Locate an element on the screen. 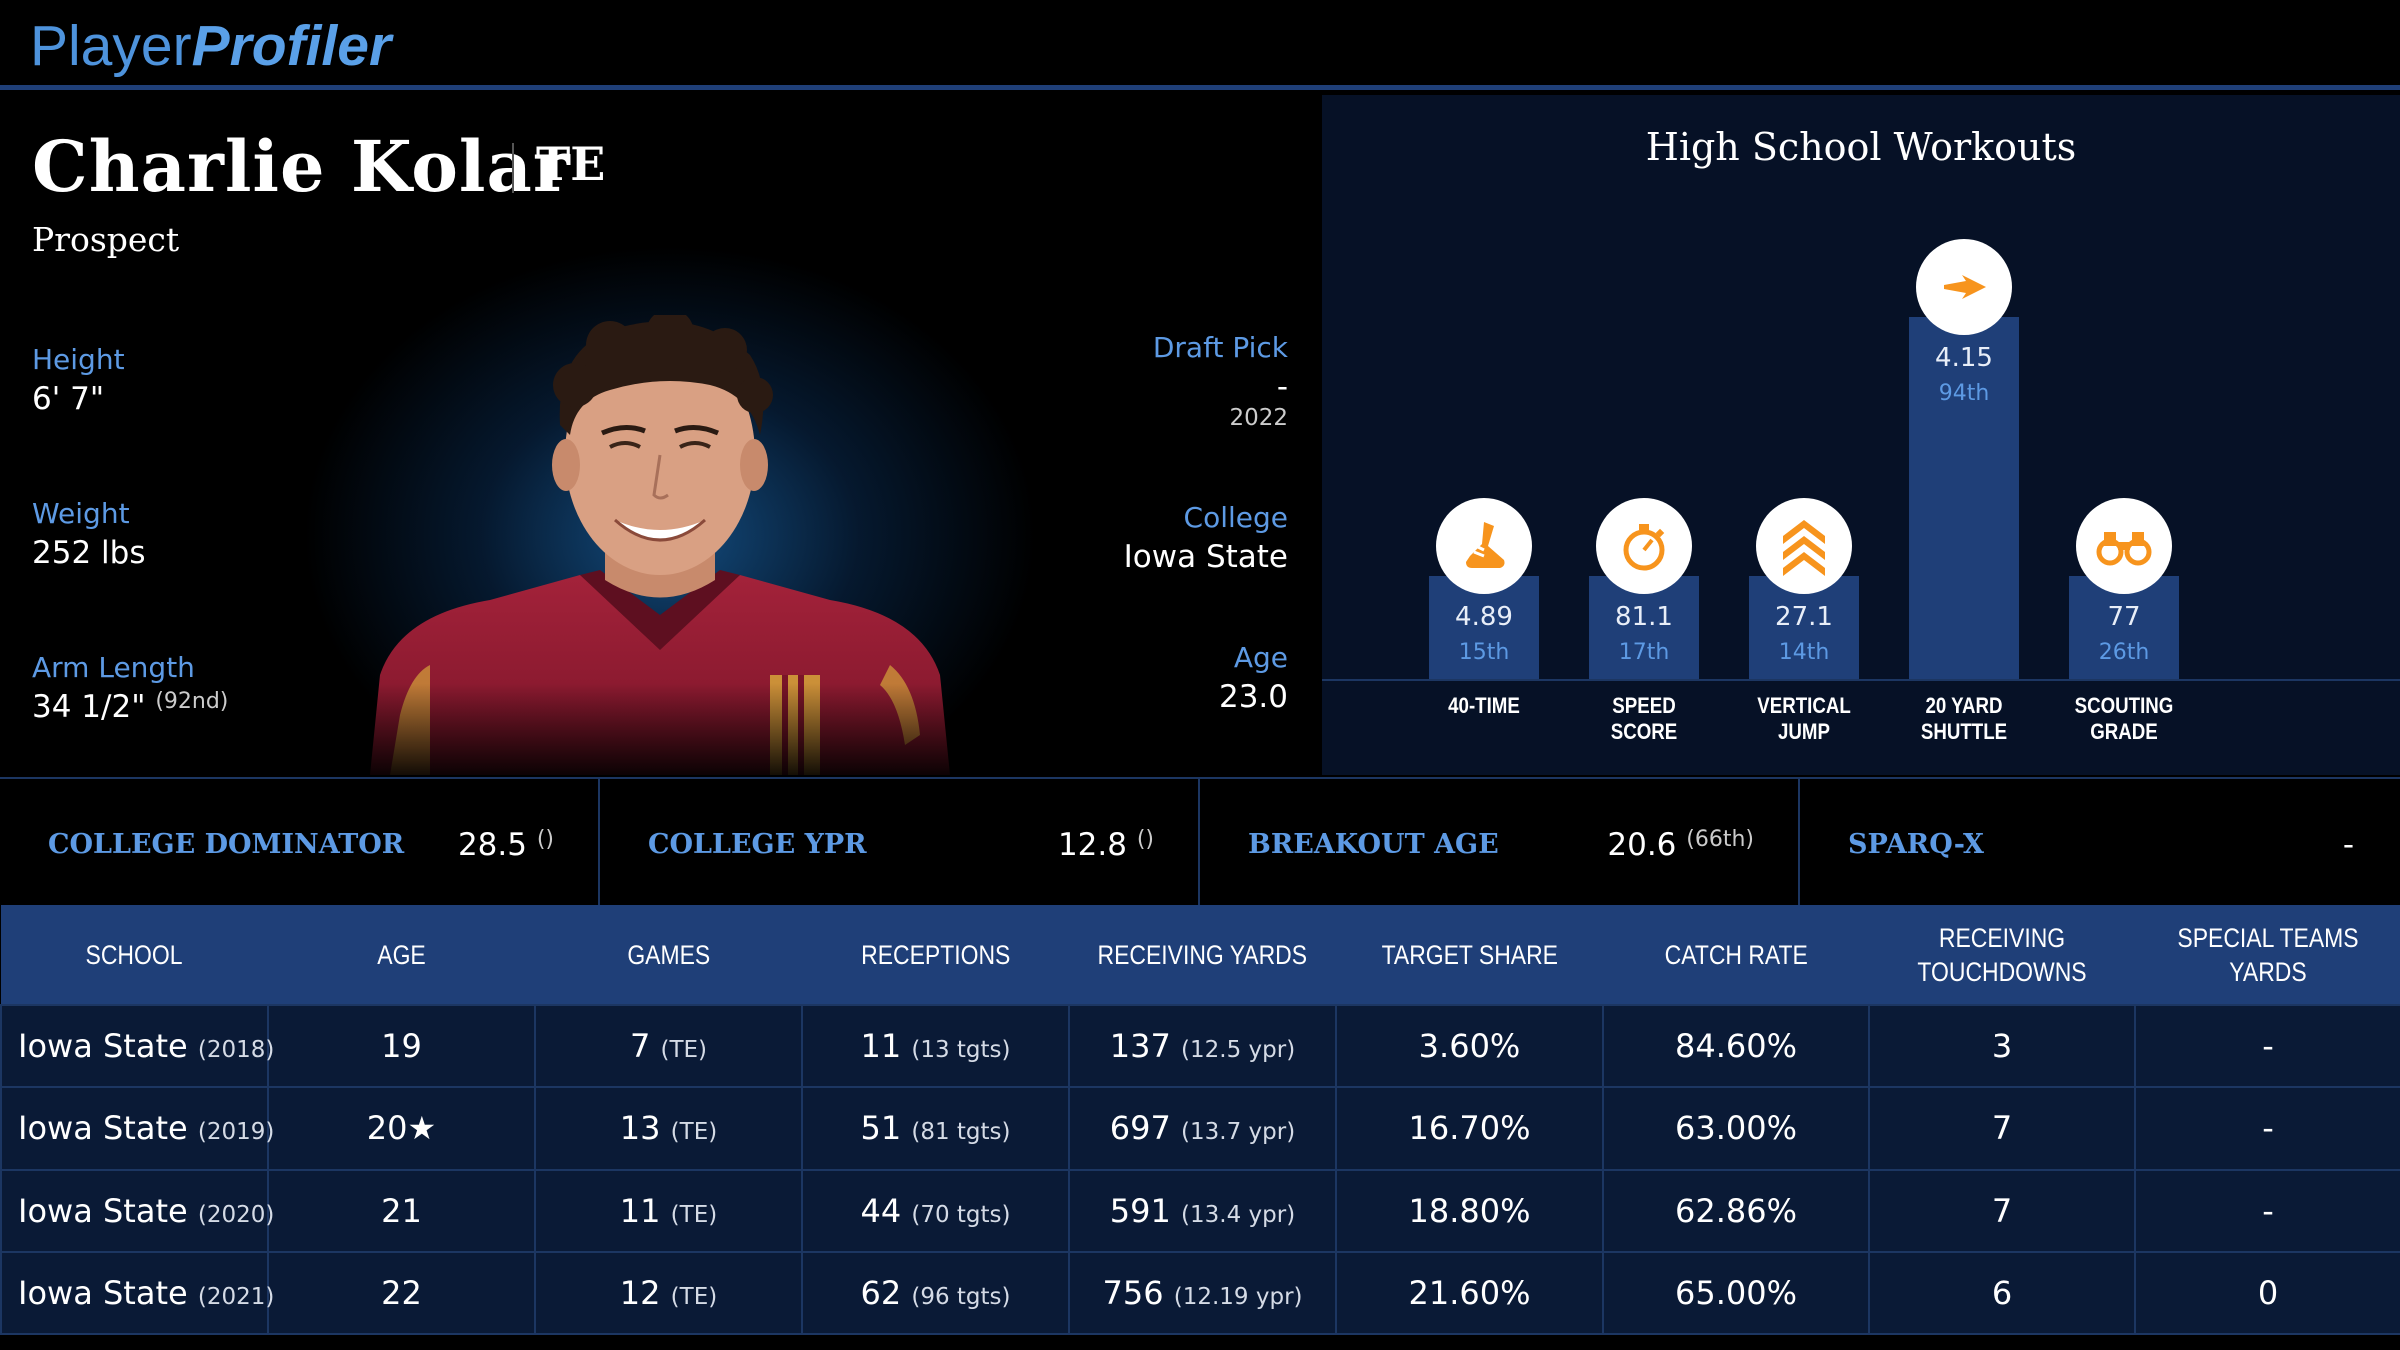  cell-sub-value: (2019) is located at coordinates (236, 1132).